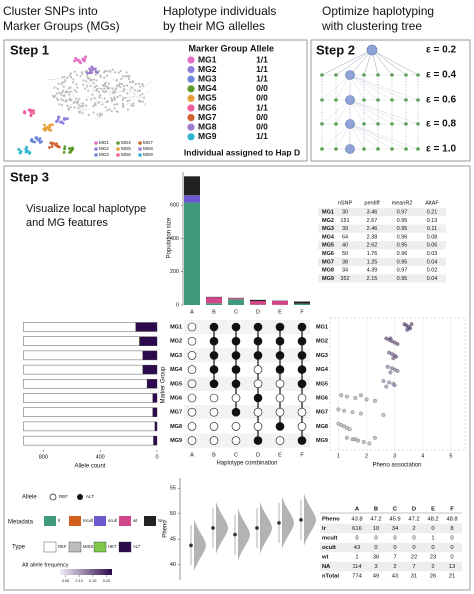 This screenshot has width=474, height=594. What do you see at coordinates (174, 272) in the screenshot?
I see `y-tick-label: 200` at bounding box center [174, 272].